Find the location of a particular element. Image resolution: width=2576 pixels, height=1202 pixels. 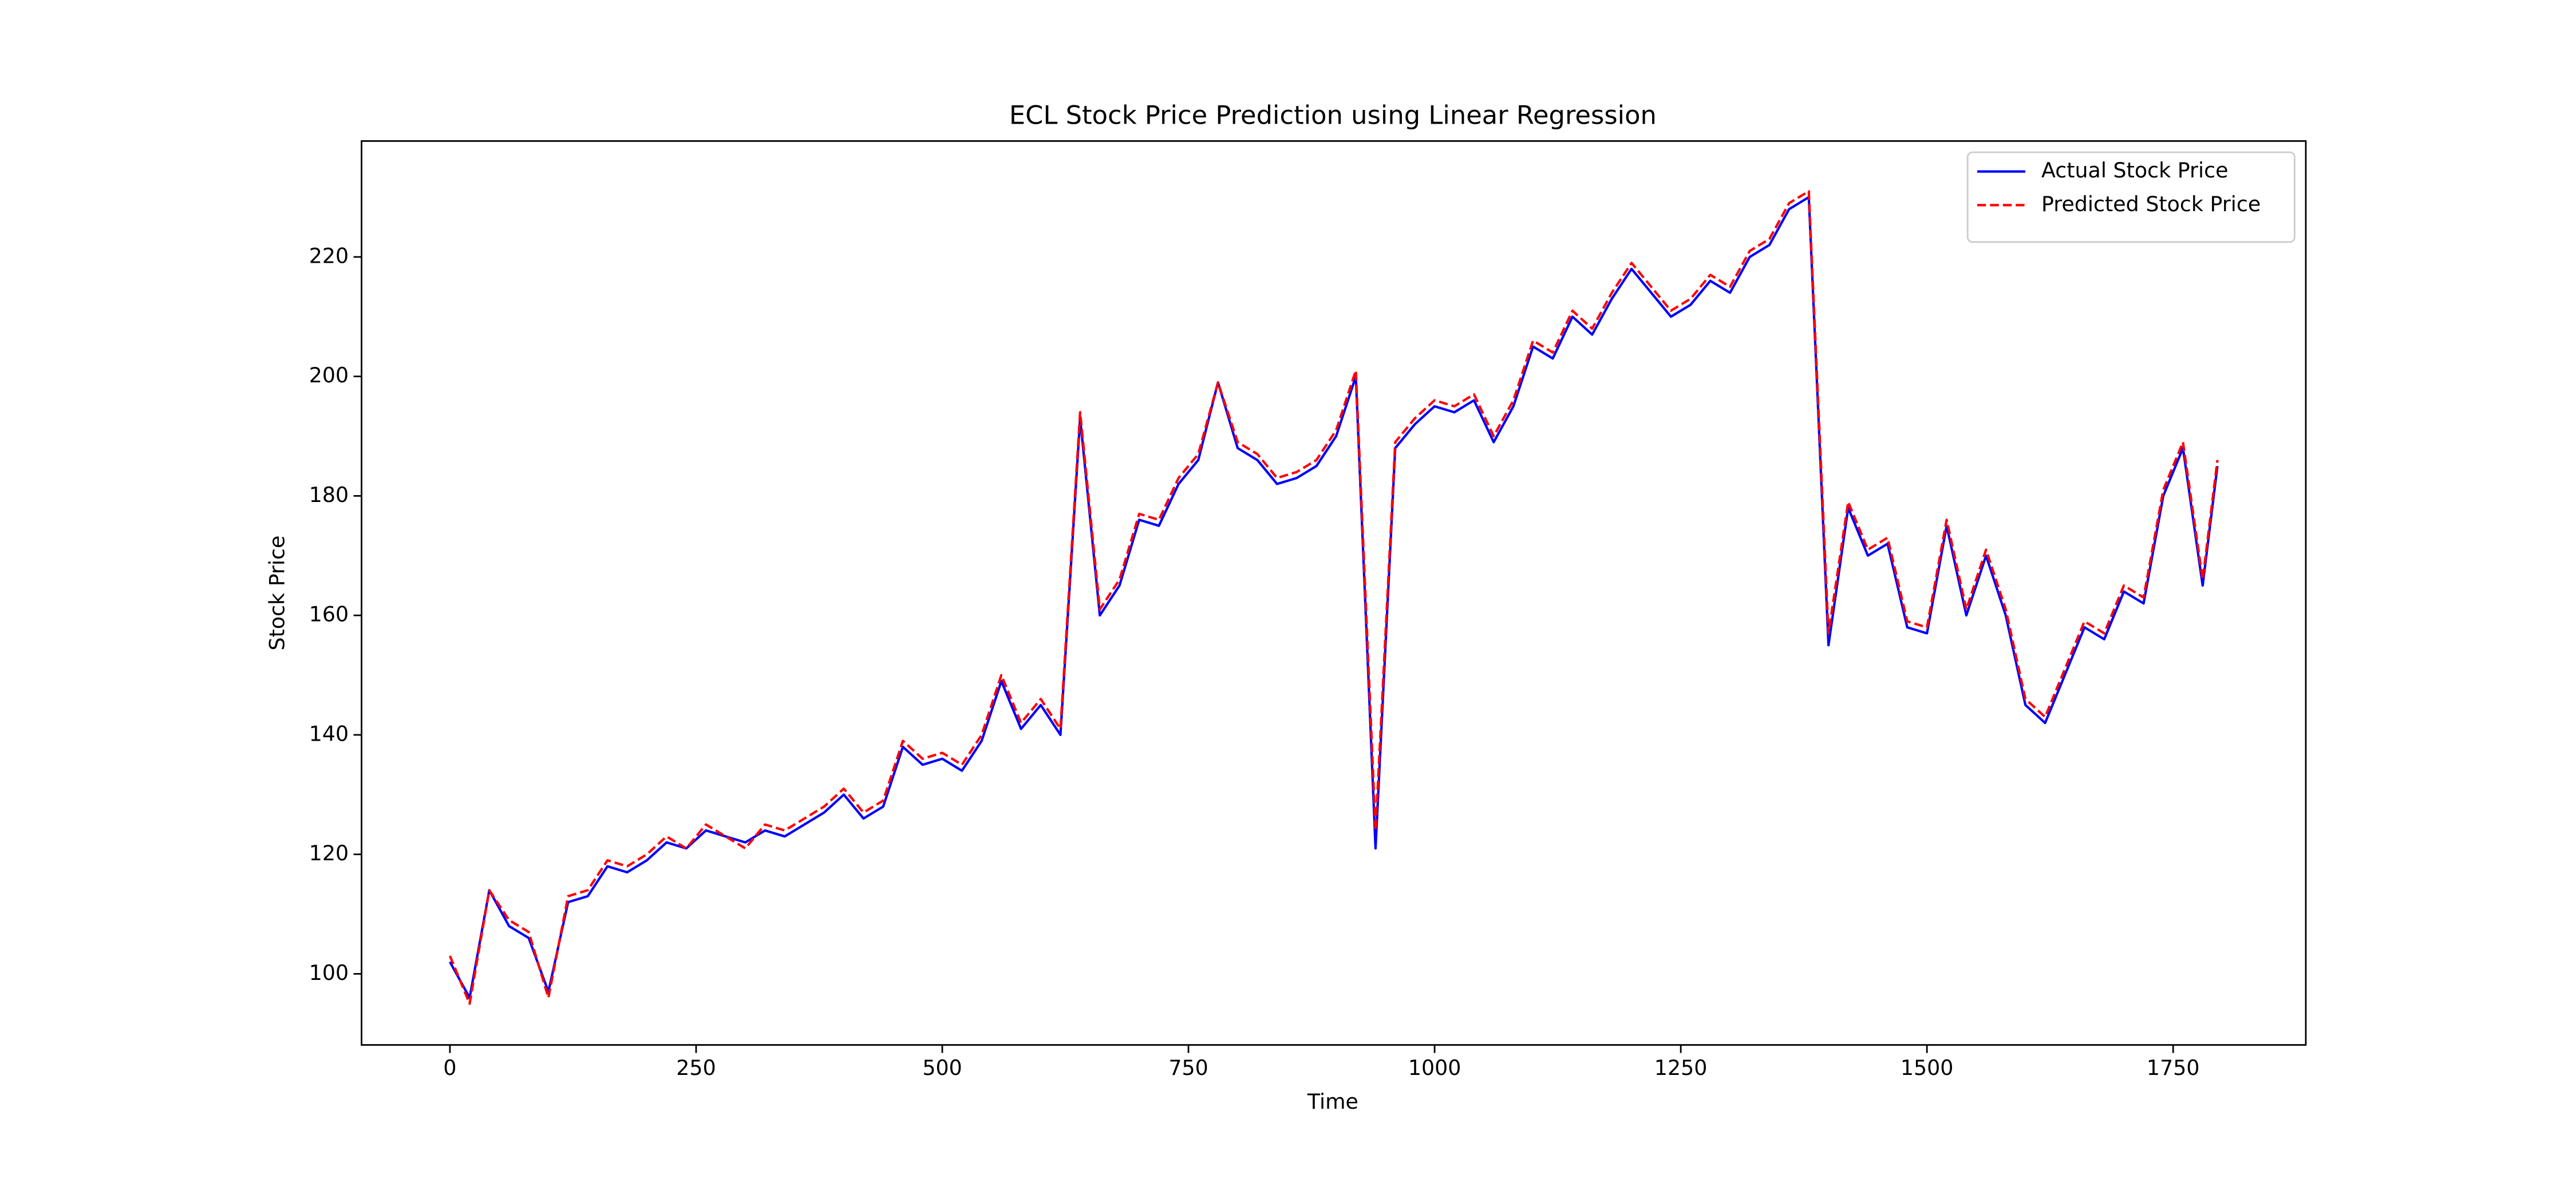

y-tick-label: 100 is located at coordinates (329, 972).